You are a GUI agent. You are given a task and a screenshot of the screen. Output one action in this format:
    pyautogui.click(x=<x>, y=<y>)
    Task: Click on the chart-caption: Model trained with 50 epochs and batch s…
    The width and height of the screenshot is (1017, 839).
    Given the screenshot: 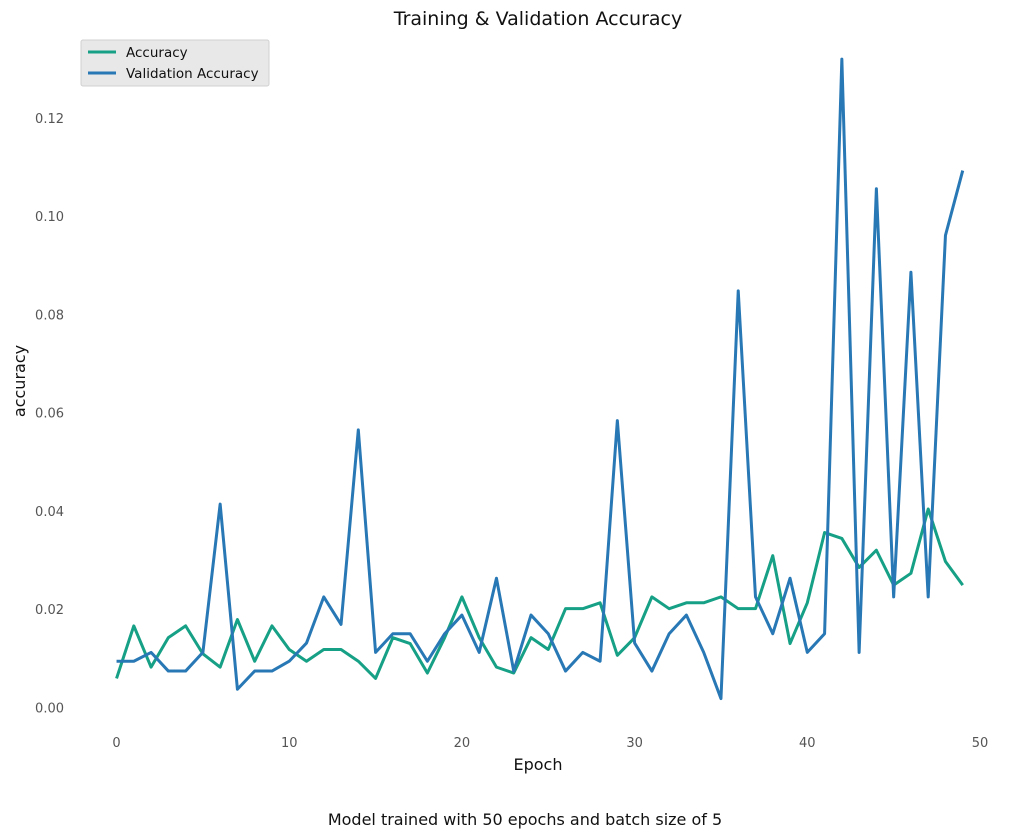 What is the action you would take?
    pyautogui.click(x=525, y=819)
    